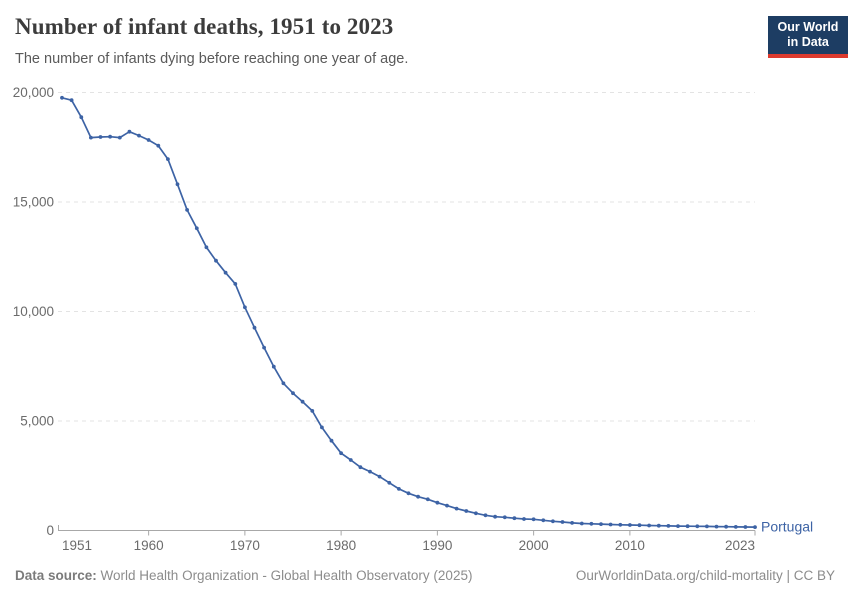 The image size is (850, 600). What do you see at coordinates (437, 545) in the screenshot?
I see `x-tick-label: 1990` at bounding box center [437, 545].